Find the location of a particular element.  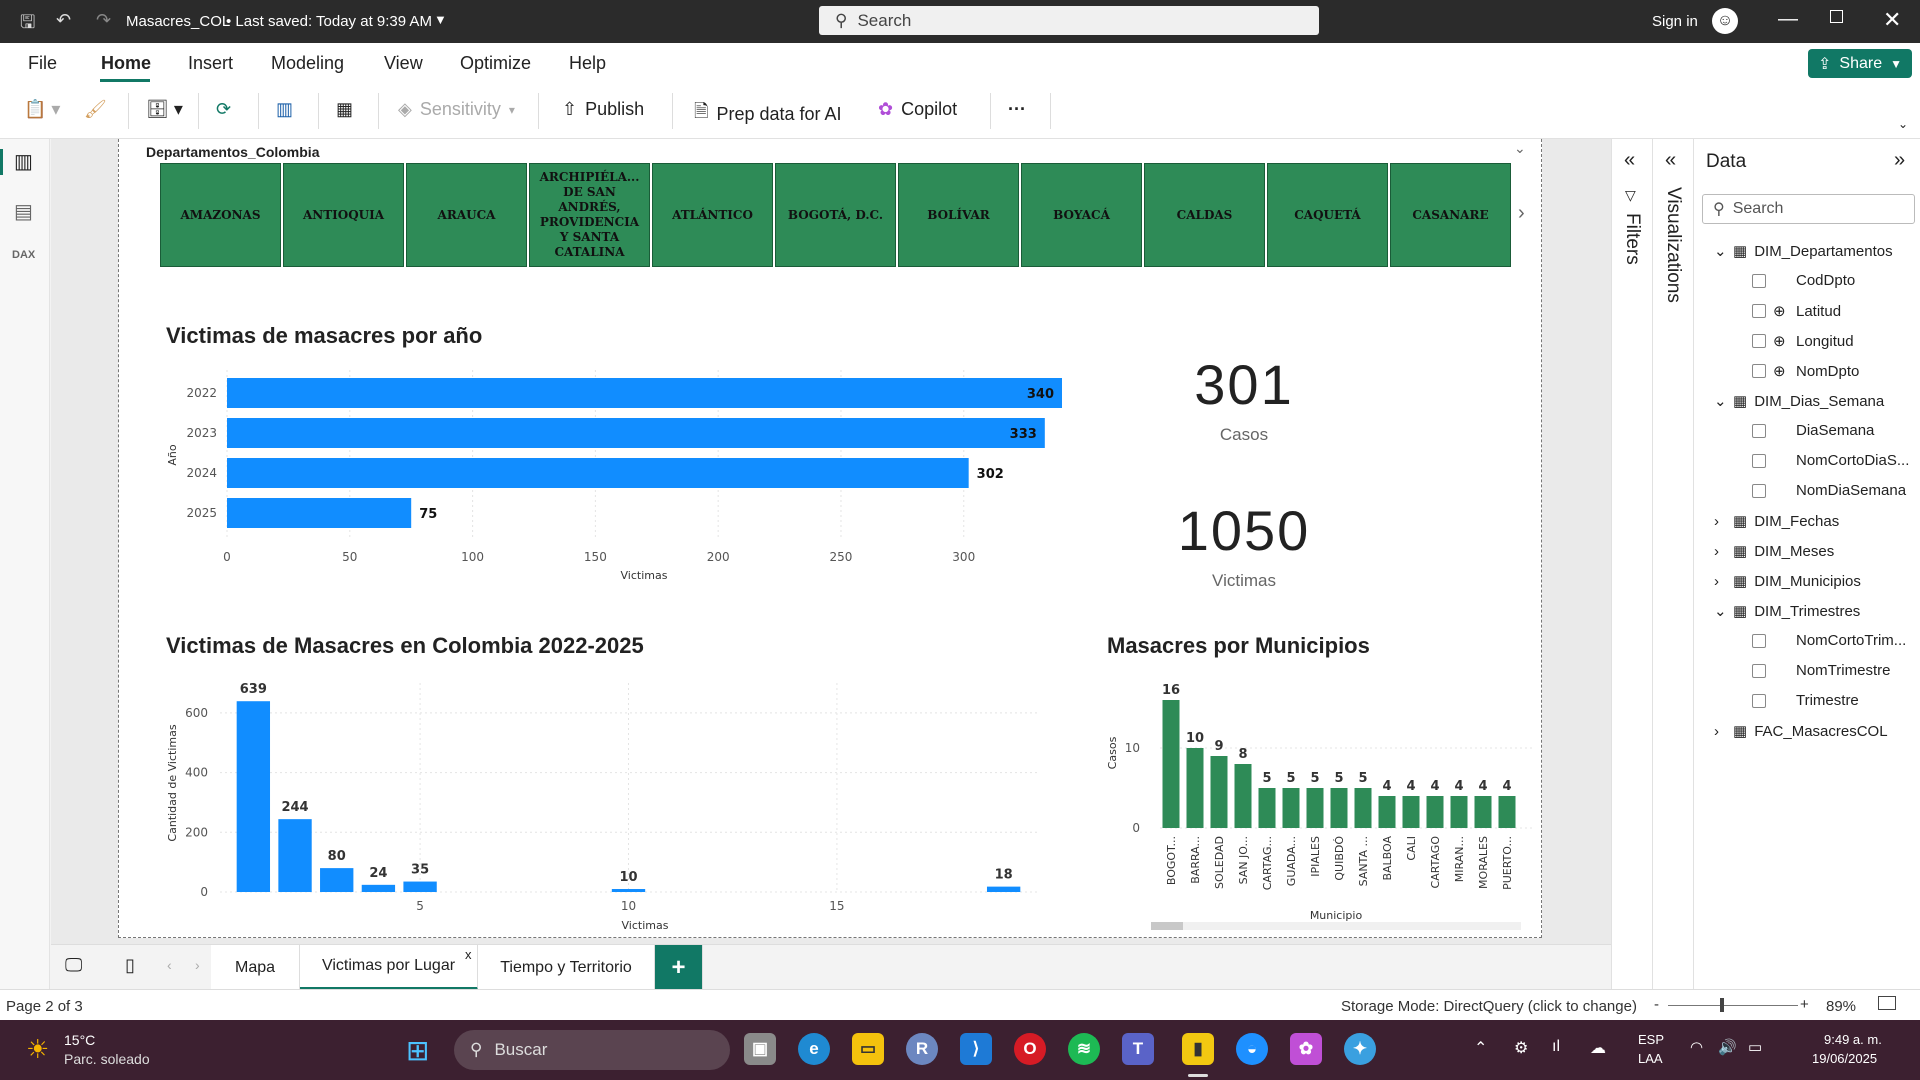

new-visual-icon: ▥ is located at coordinates (285, 109).